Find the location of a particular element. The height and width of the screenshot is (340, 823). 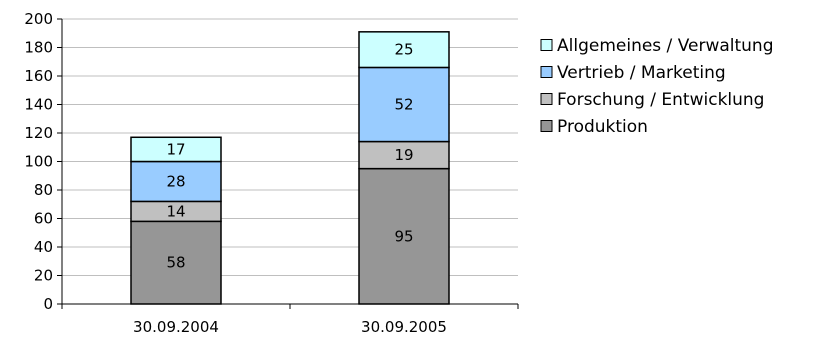

y-tick-label: 200 is located at coordinates (38, 19).